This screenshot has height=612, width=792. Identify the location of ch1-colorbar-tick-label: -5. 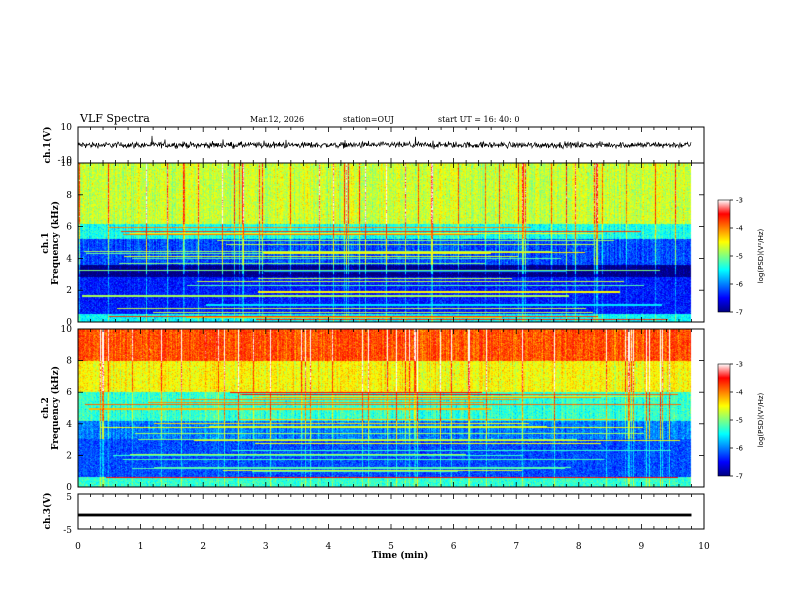
(739, 257).